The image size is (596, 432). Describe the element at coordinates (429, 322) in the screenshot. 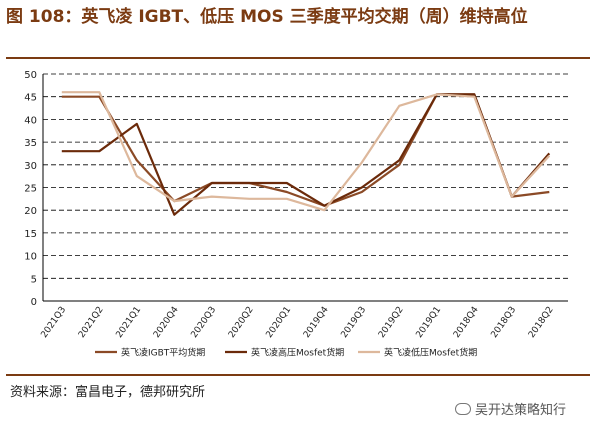

I see `x-tick-label: 2019Q1` at that location.